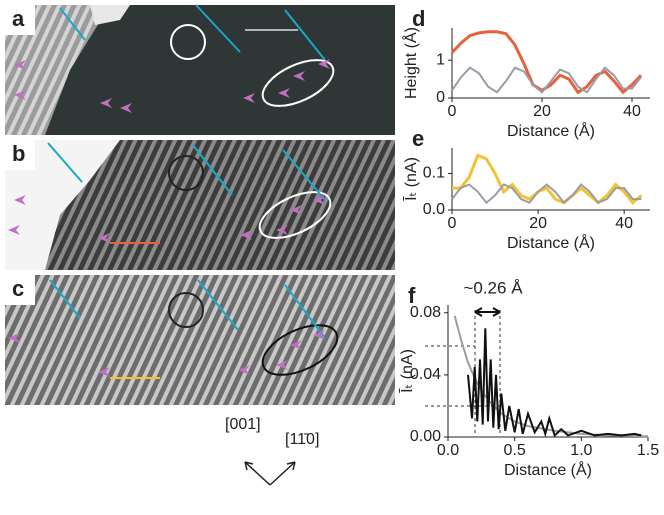 Image resolution: width=664 pixels, height=515 pixels. Describe the element at coordinates (418, 18) in the screenshot. I see `panel-label: d` at that location.